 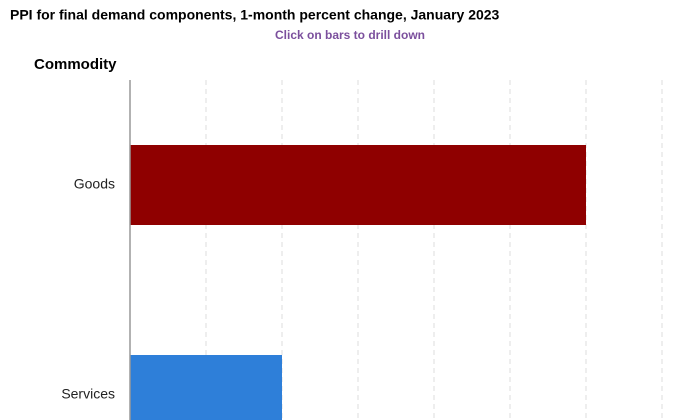 What do you see at coordinates (350, 35) in the screenshot?
I see `chart-subtitle: Click on bars to drill down` at bounding box center [350, 35].